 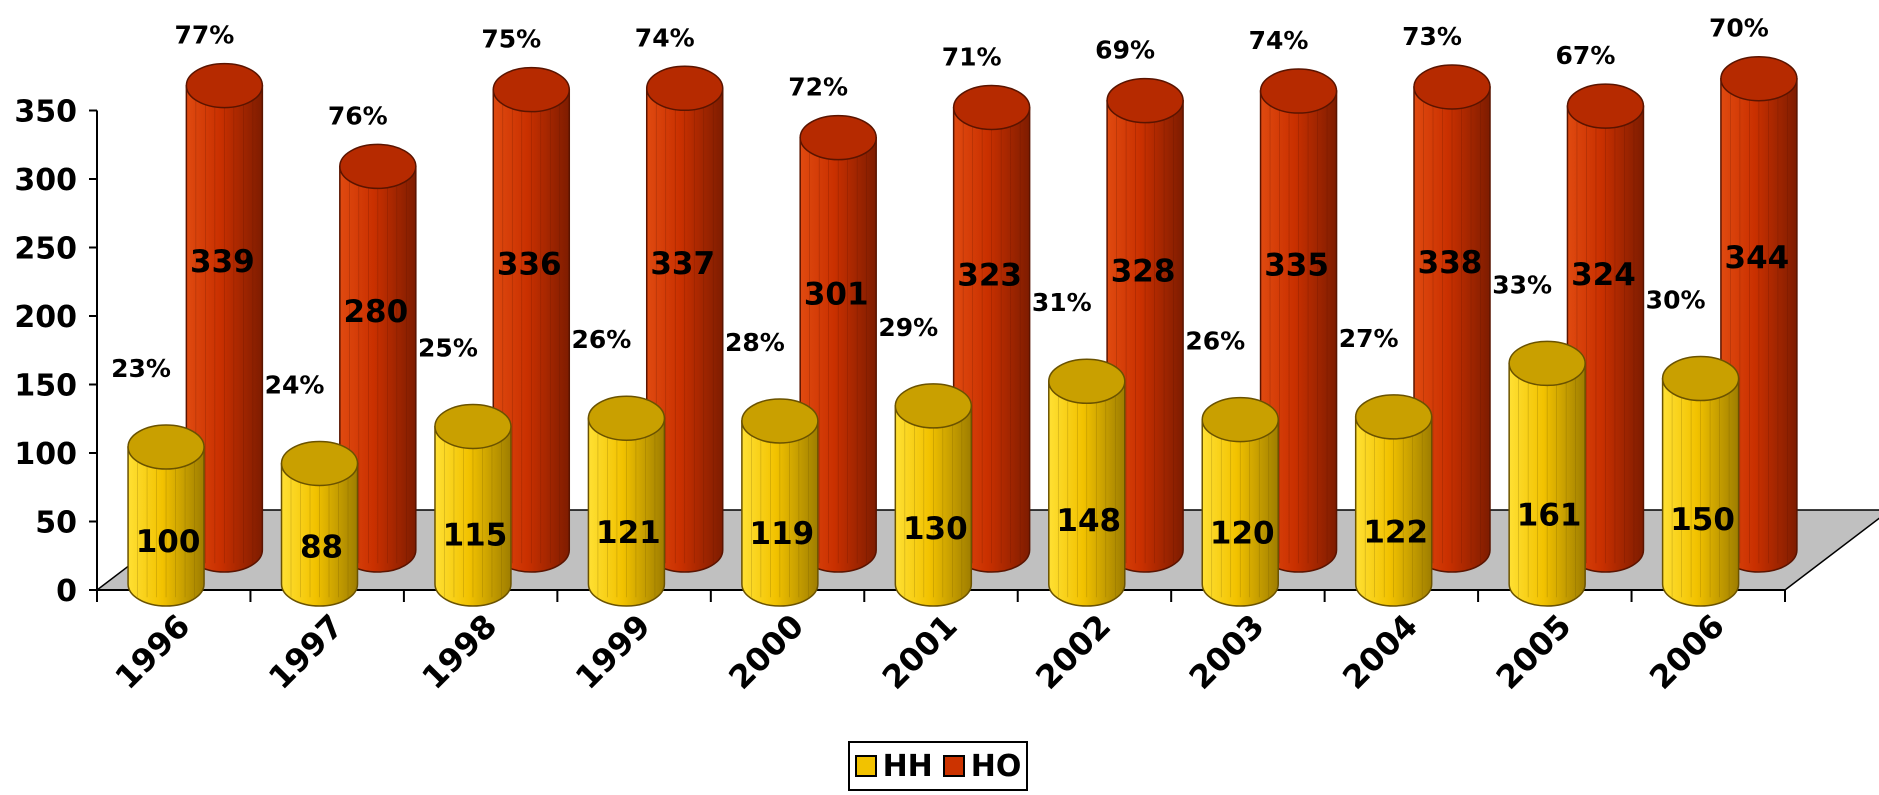 I want to click on data-label-hh: 119, so click(x=782, y=534).